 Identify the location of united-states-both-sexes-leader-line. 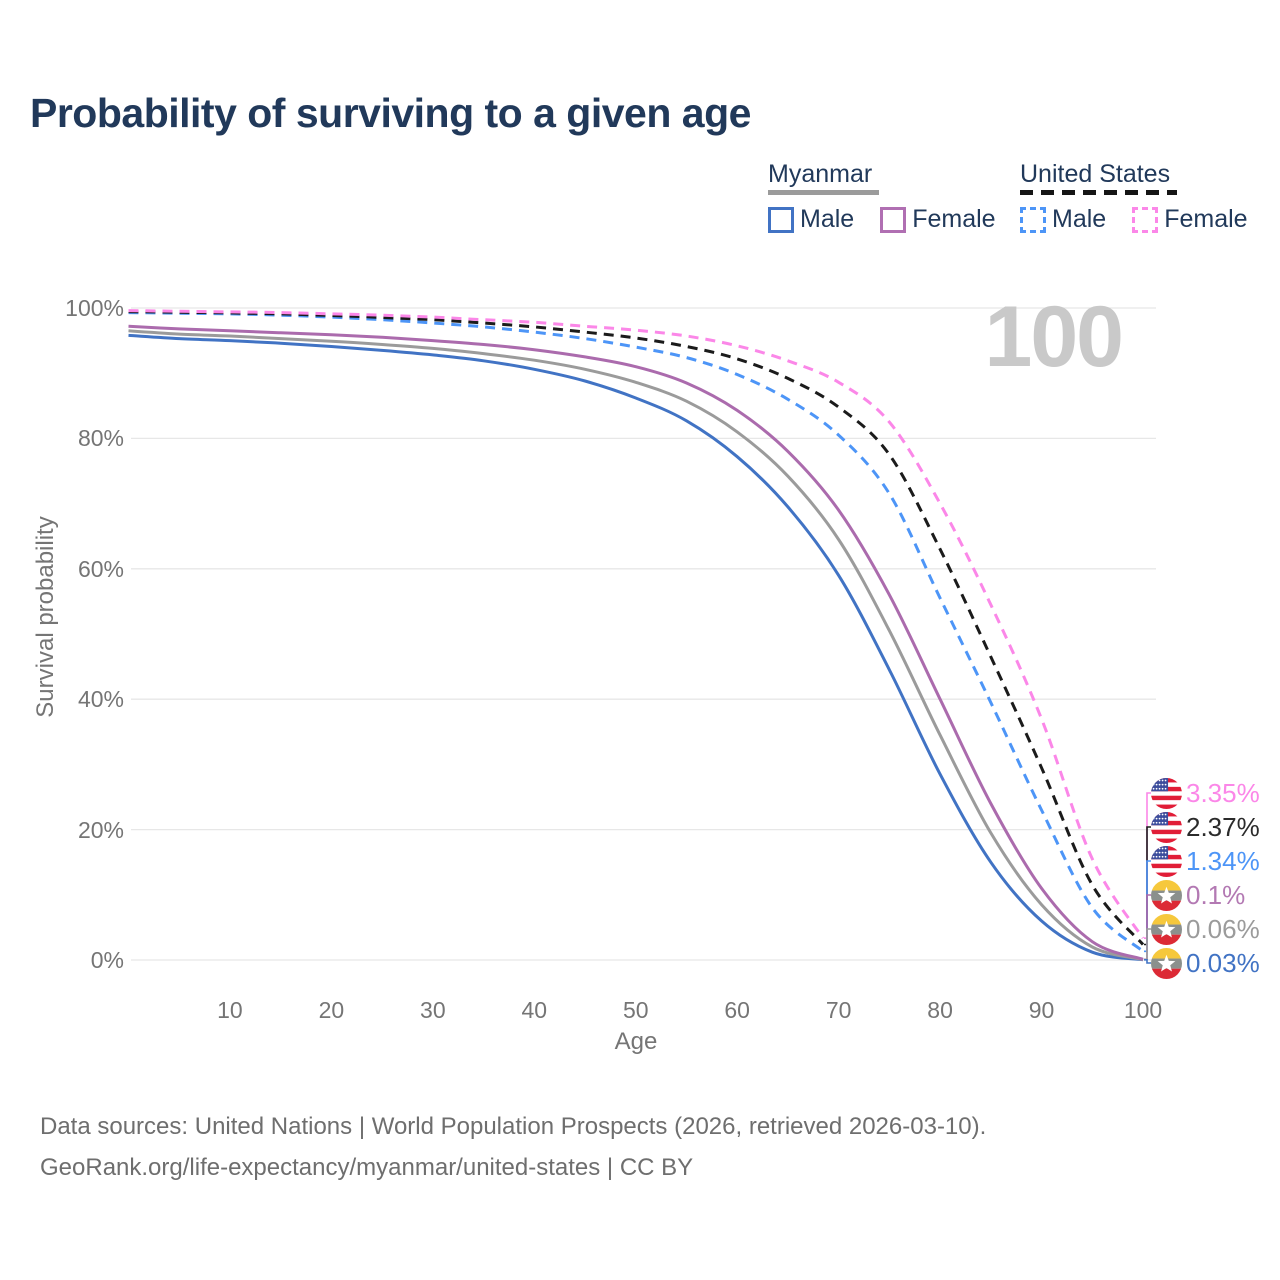
(1147, 886).